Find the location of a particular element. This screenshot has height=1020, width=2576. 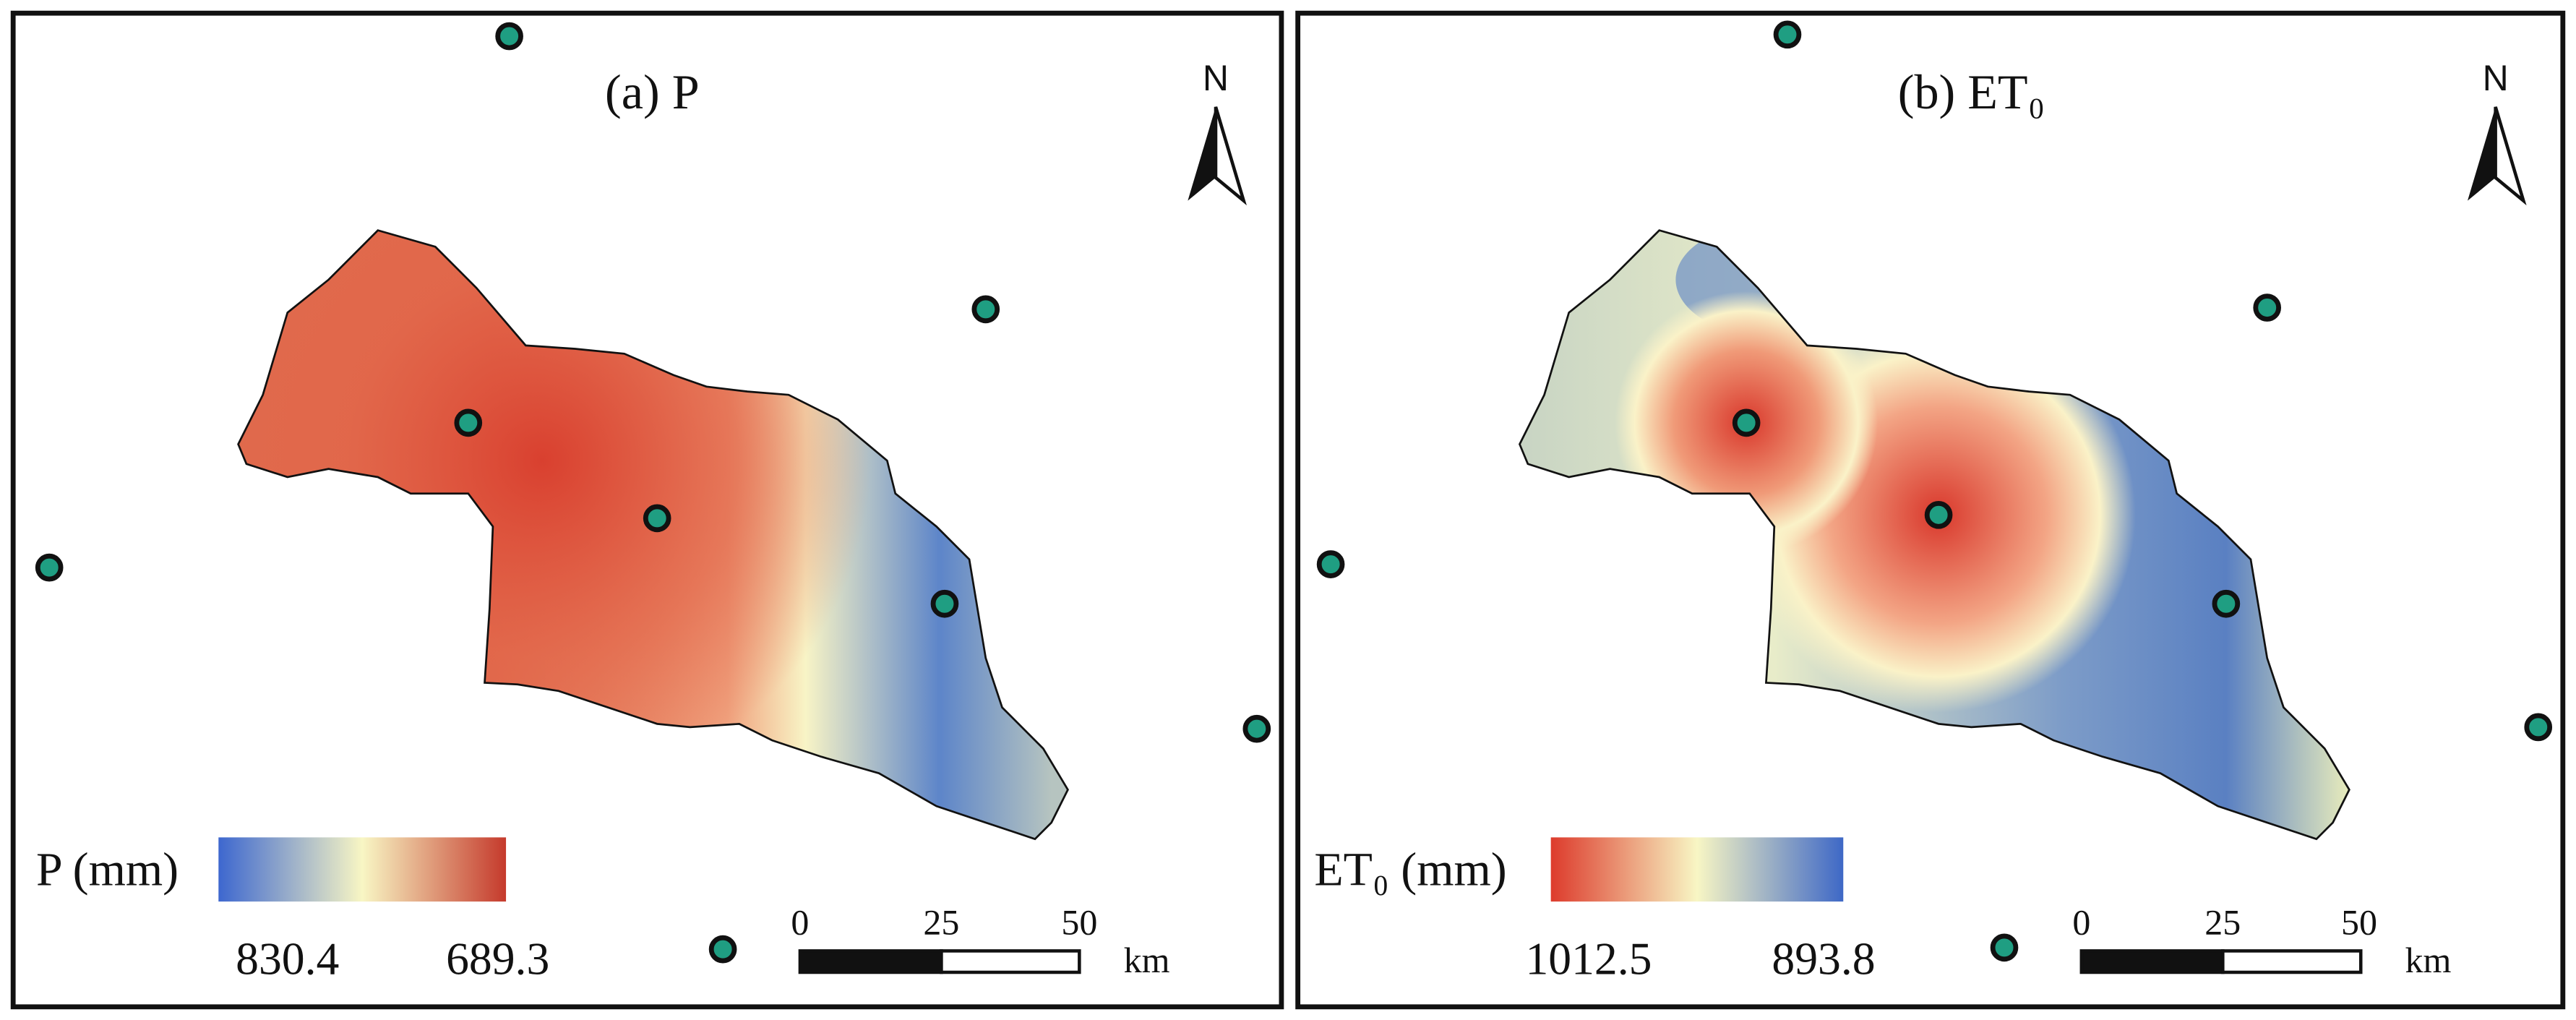

legend-low: 830.4 is located at coordinates (288, 958).